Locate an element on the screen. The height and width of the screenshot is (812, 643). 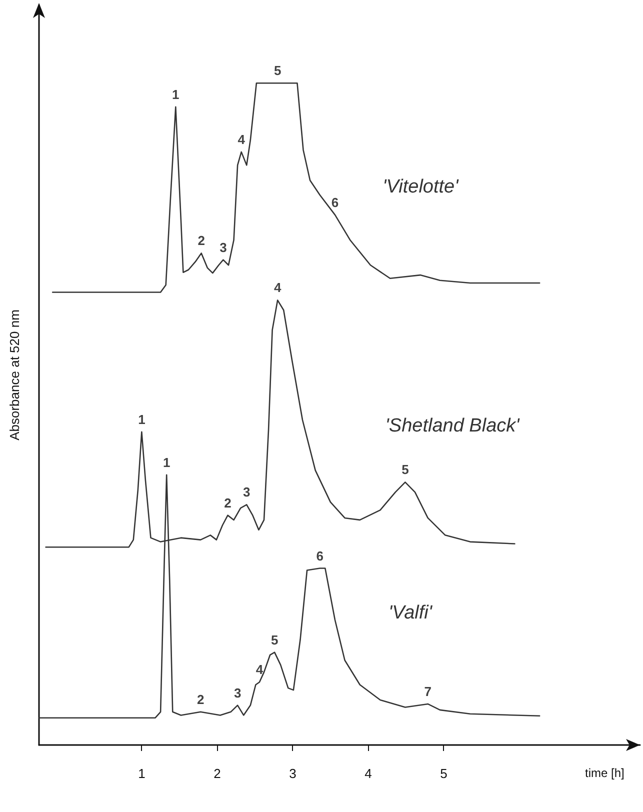
x-tick-label: 5 is located at coordinates (444, 773).